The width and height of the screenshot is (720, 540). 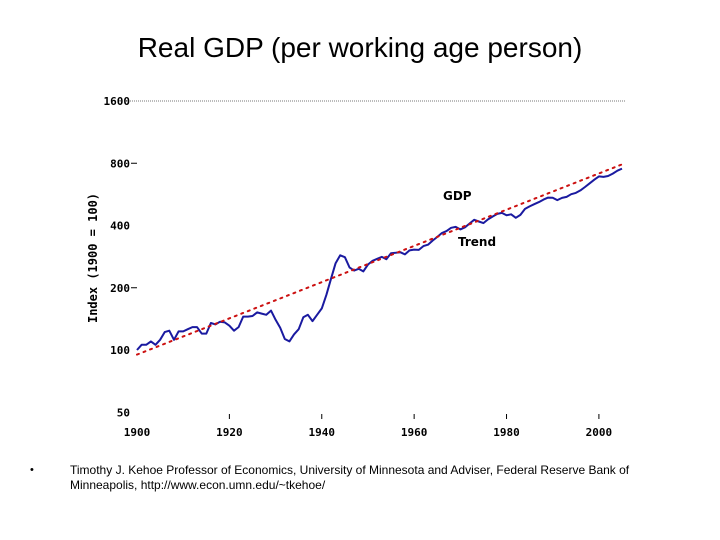 What do you see at coordinates (93, 258) in the screenshot?
I see `y-axis-label: Index (1900 = 100)` at bounding box center [93, 258].